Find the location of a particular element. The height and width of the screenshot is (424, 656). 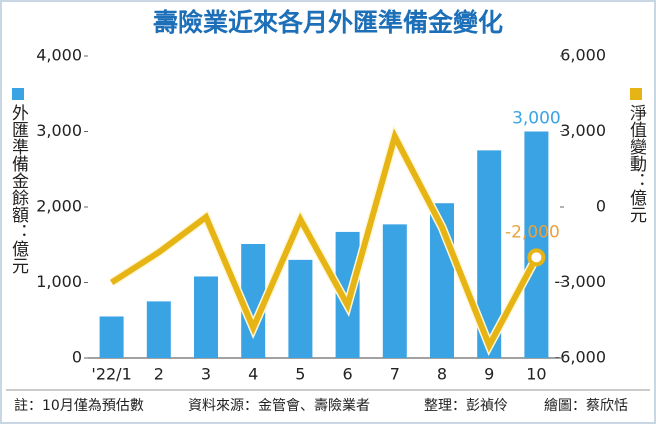

y2-tick-label: -3,000 is located at coordinates (580, 281).